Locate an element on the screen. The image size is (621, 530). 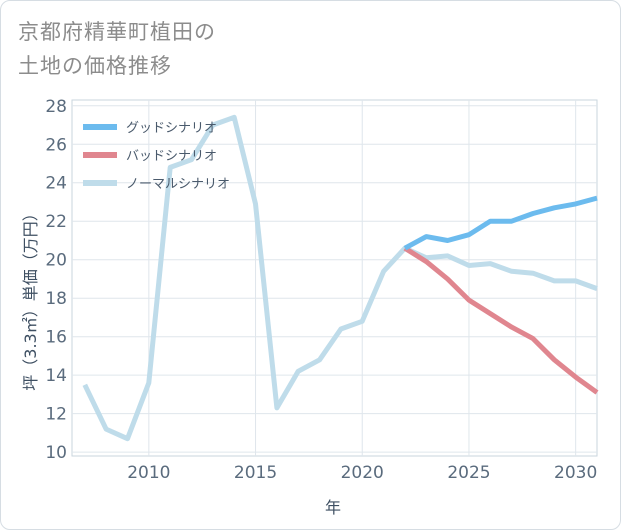
y-tick-label: 22 is located at coordinates (56, 222).